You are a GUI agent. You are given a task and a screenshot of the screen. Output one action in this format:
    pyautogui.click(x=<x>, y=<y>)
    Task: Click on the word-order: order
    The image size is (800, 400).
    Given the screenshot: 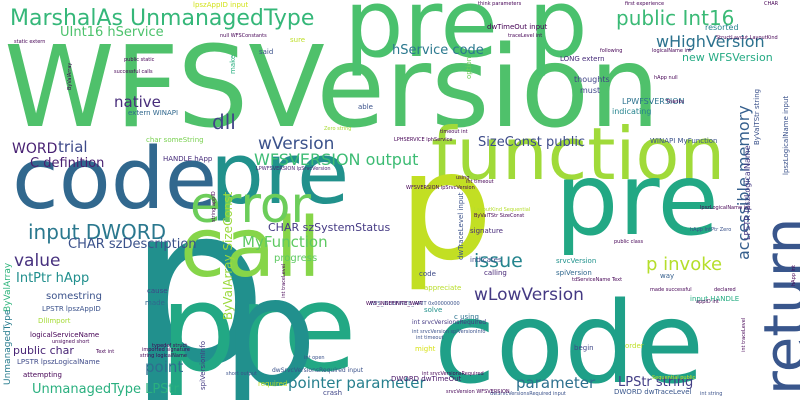 What is the action you would take?
    pyautogui.click(x=634, y=346)
    